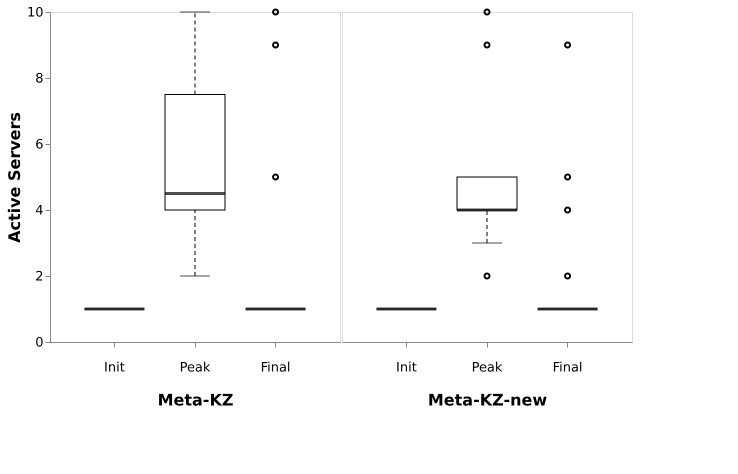  Describe the element at coordinates (39, 211) in the screenshot. I see `y-tick-label: 4` at that location.